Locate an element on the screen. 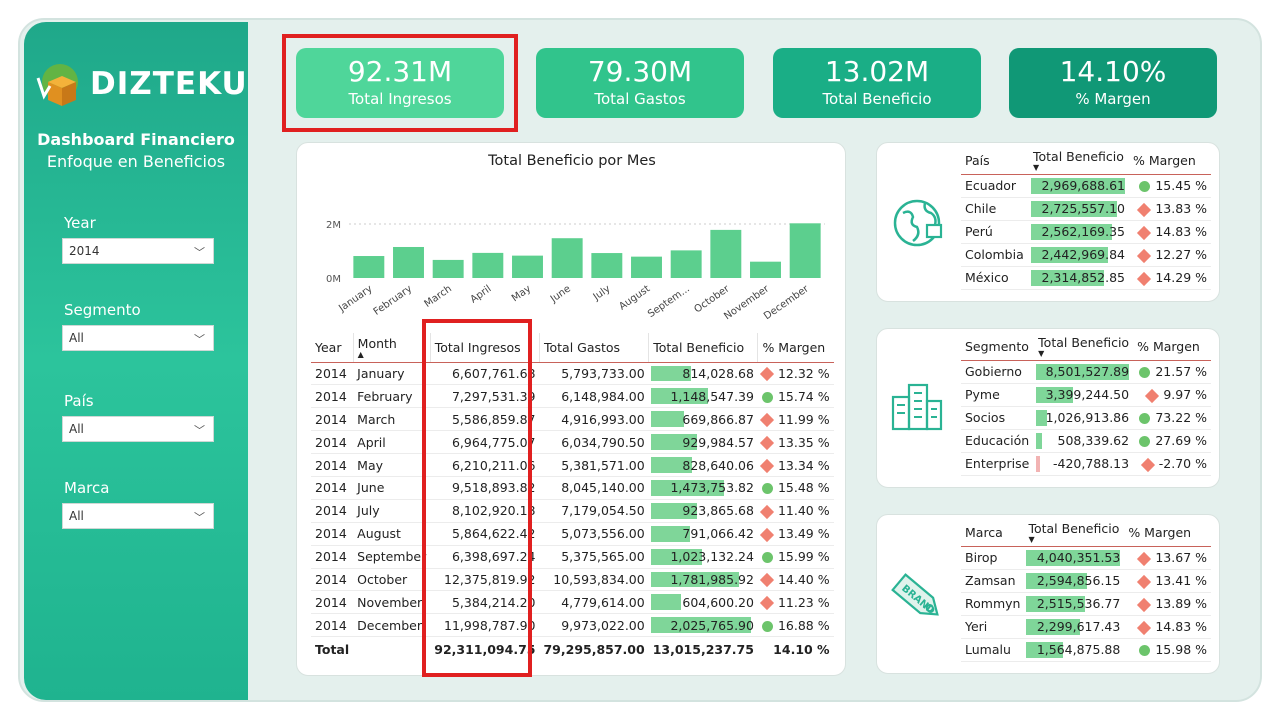 This screenshot has height=720, width=1280. column-header: País is located at coordinates (995, 161).